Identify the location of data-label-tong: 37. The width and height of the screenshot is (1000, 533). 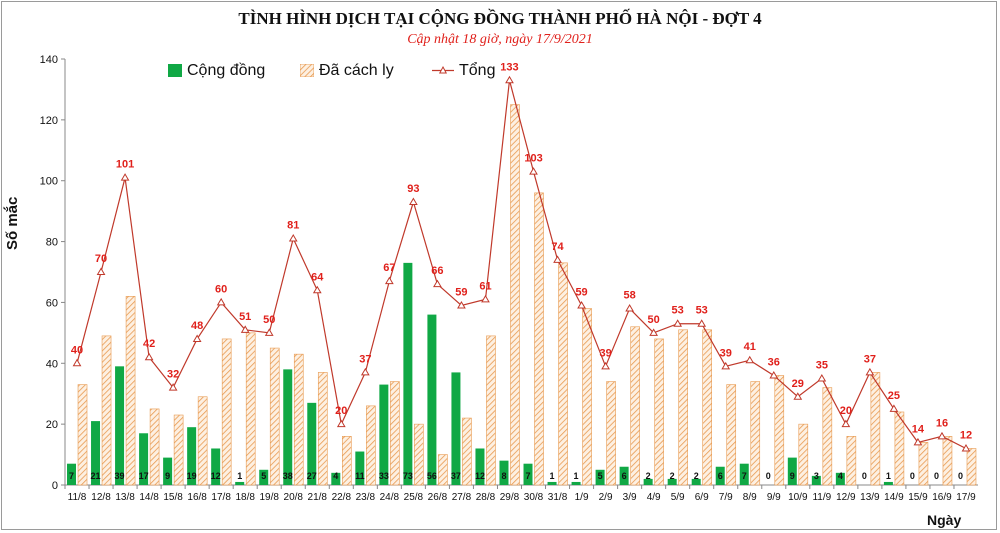
(365, 359).